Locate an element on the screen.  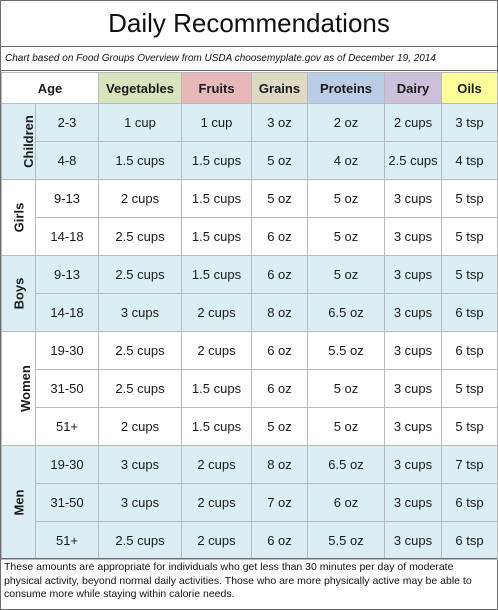
dairy-cell: 2.5 cups is located at coordinates (413, 160).